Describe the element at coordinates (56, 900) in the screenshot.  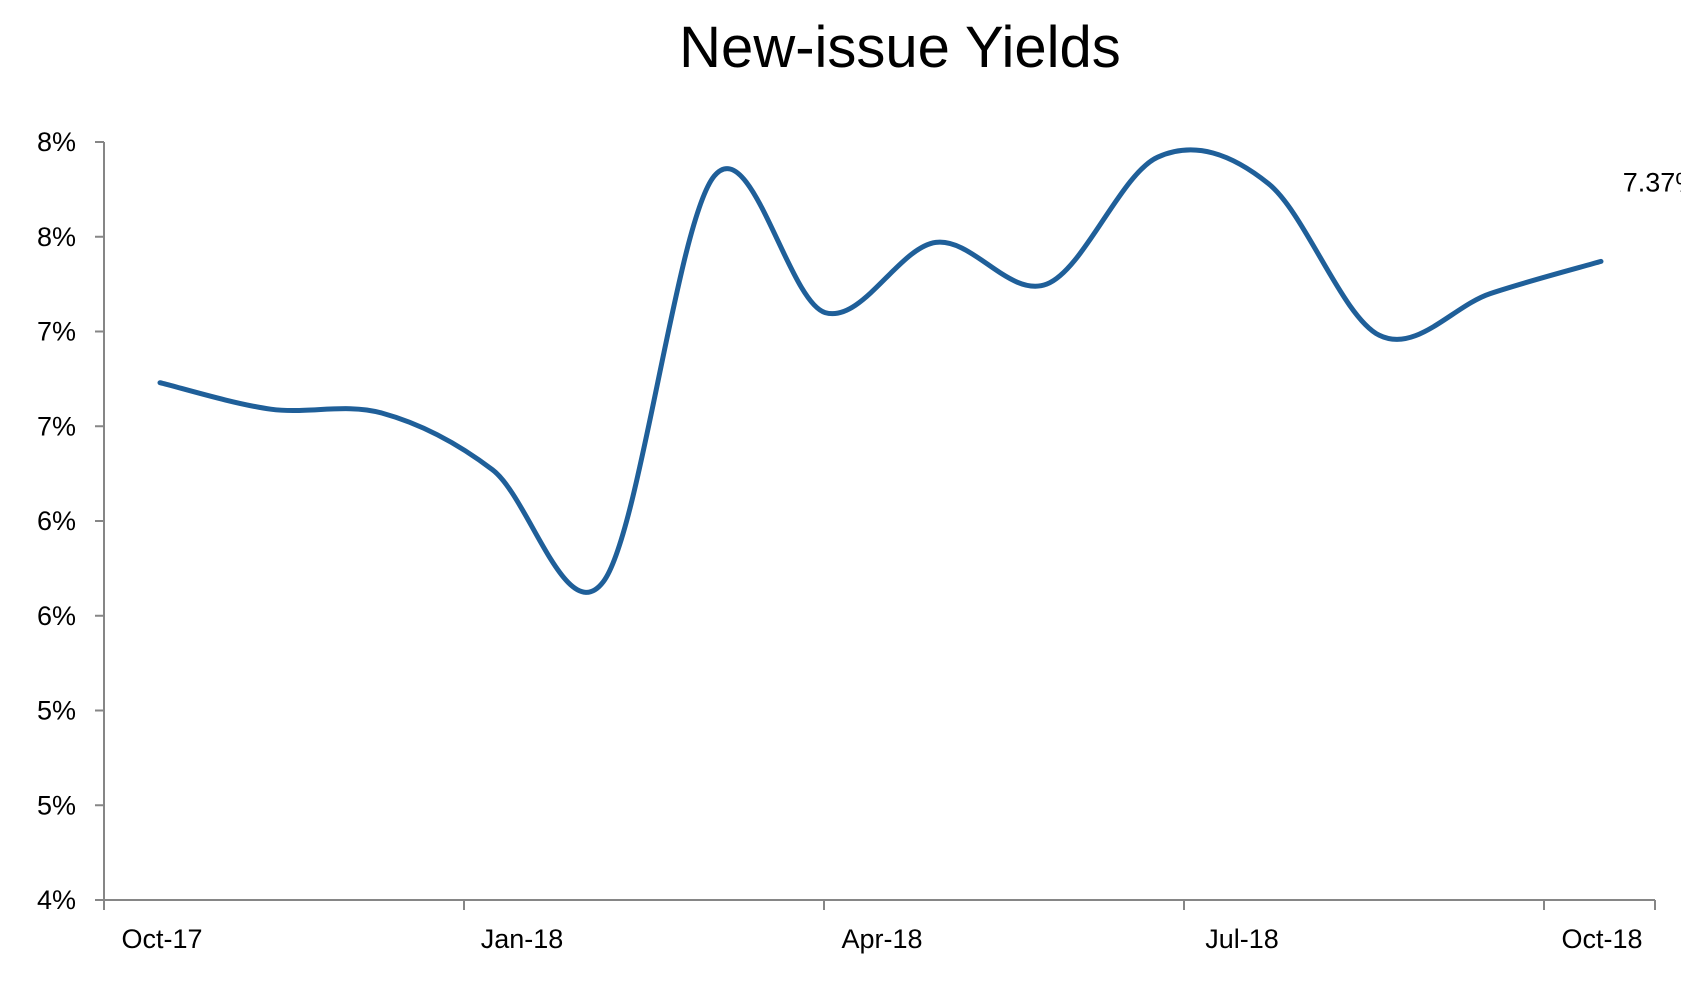
I see `y-tick-label: 4%` at that location.